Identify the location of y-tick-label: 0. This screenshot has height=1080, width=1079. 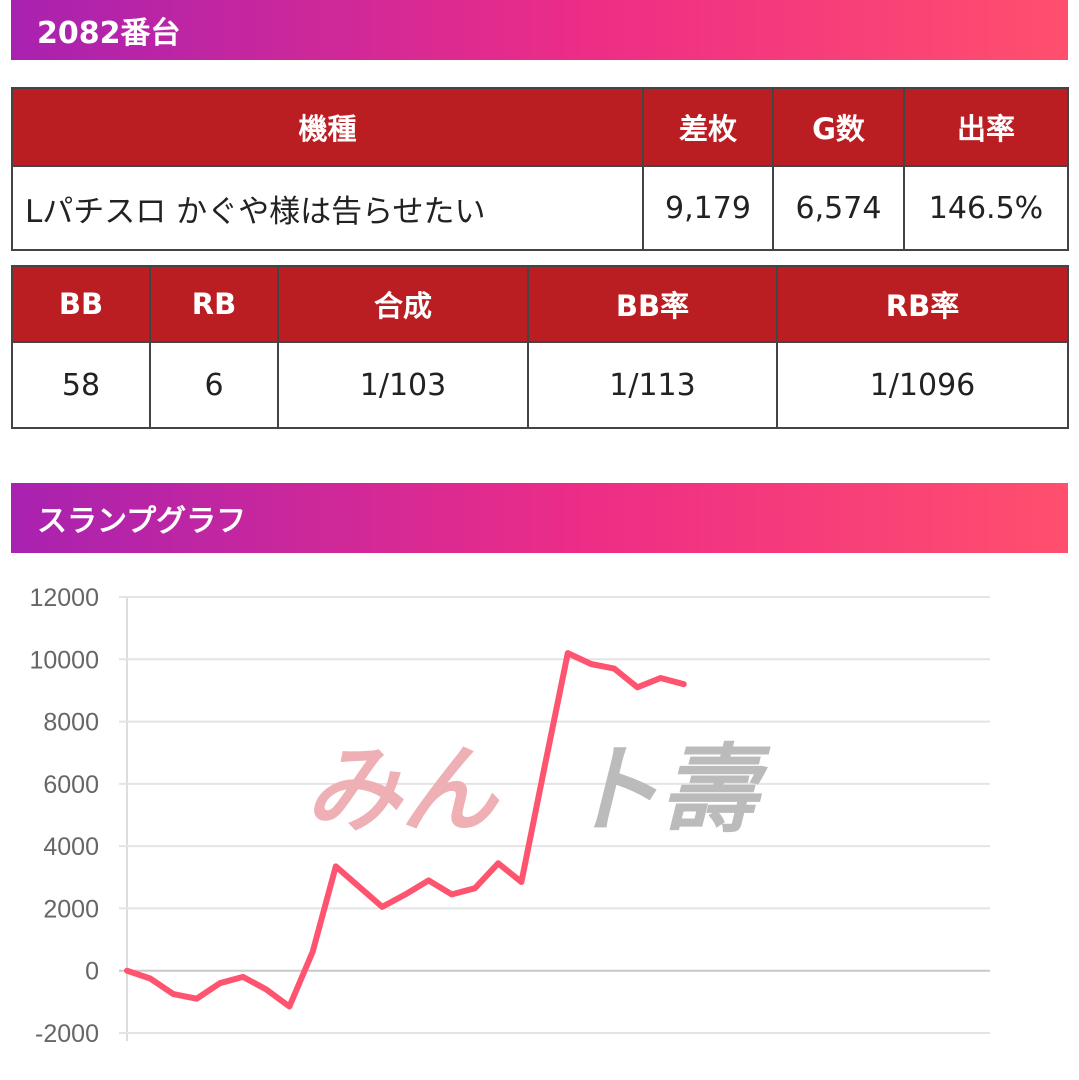
(92, 972).